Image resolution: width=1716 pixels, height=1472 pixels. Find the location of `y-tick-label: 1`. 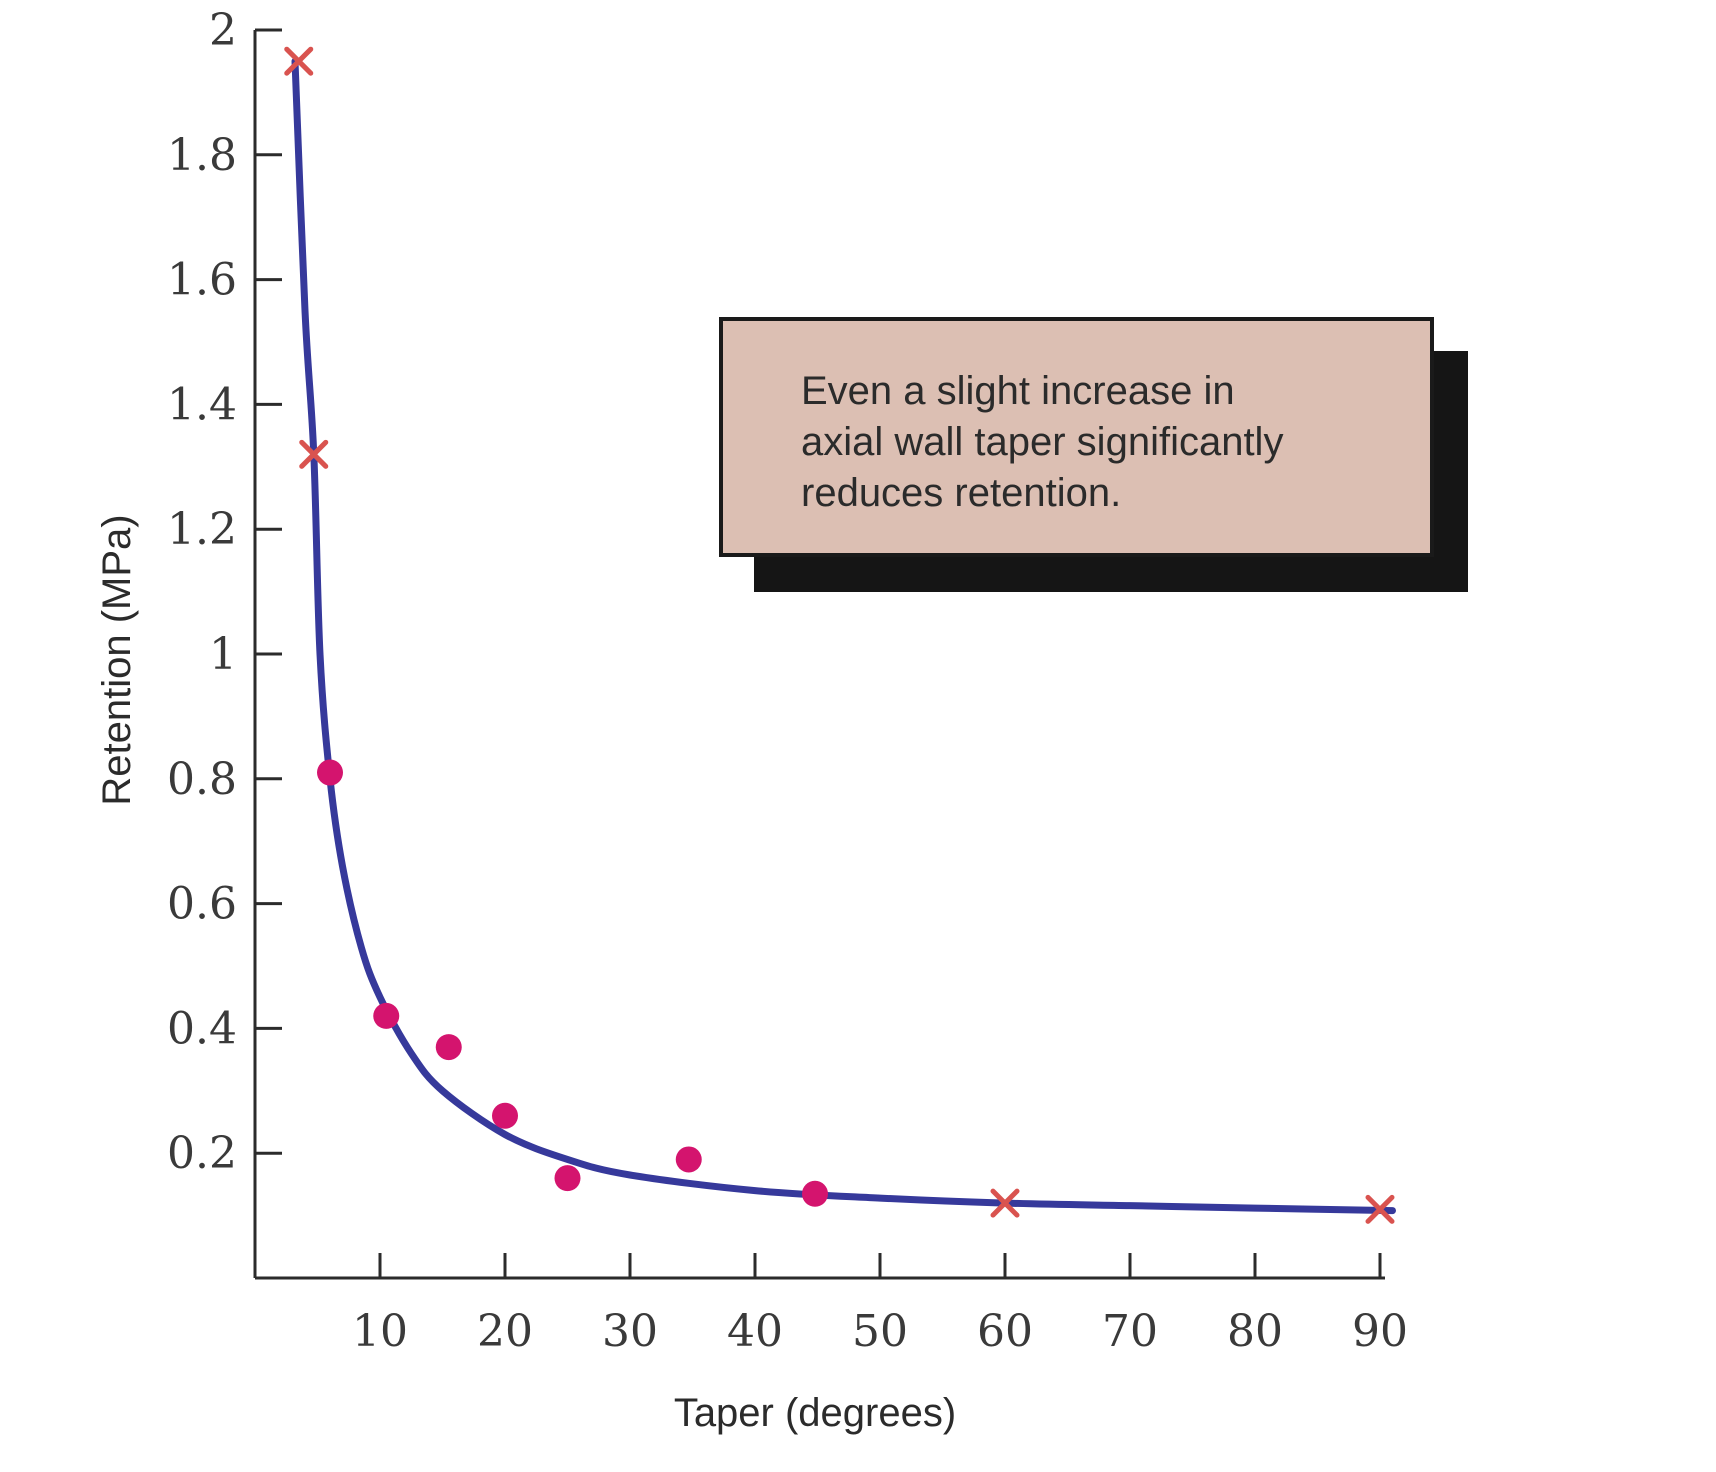

y-tick-label: 1 is located at coordinates (223, 654).